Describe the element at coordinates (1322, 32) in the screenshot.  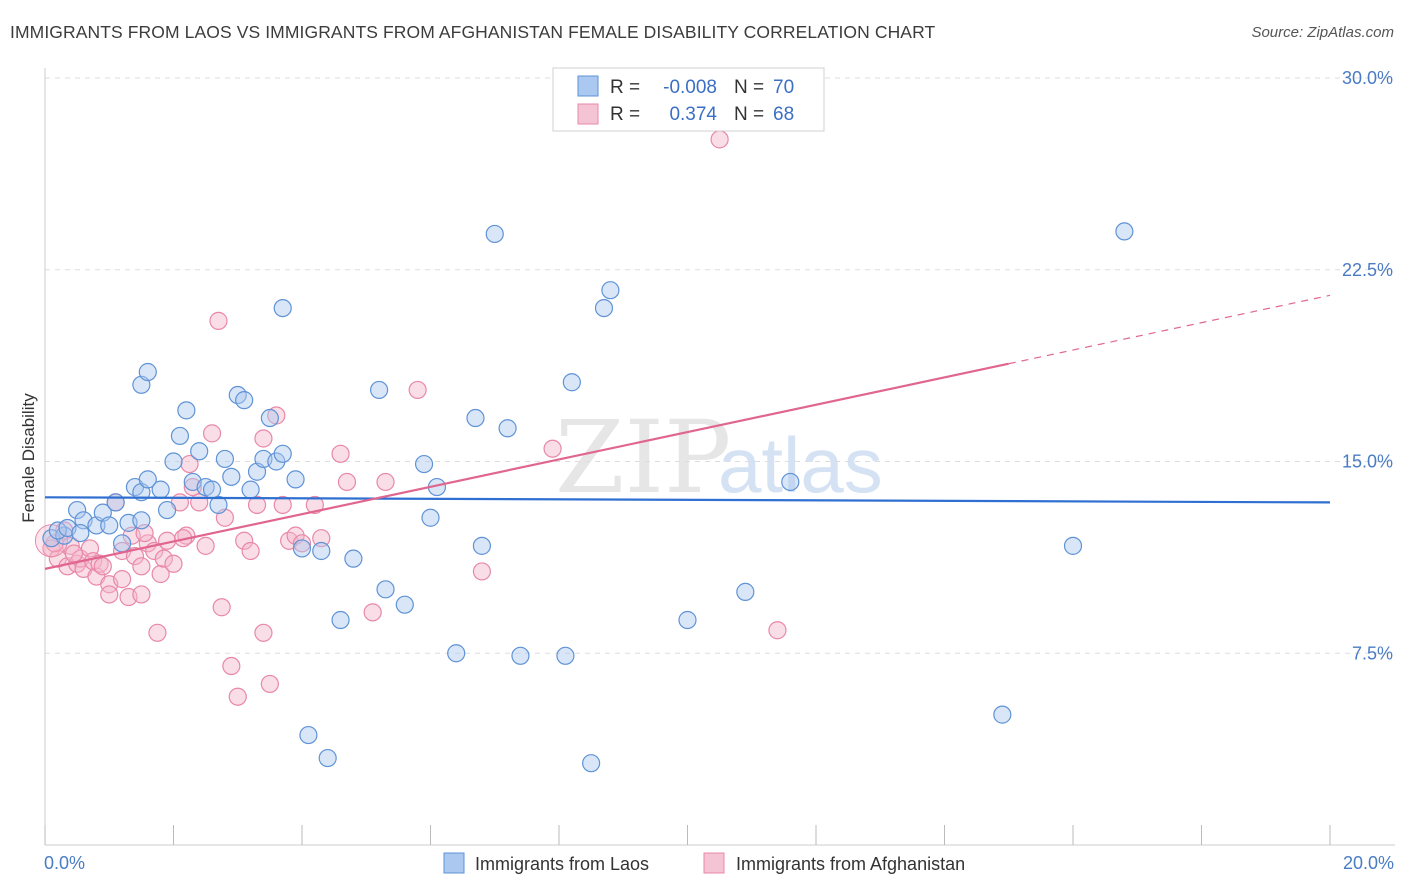
I see `source-label: Source: ZipAtlas.com` at that location.